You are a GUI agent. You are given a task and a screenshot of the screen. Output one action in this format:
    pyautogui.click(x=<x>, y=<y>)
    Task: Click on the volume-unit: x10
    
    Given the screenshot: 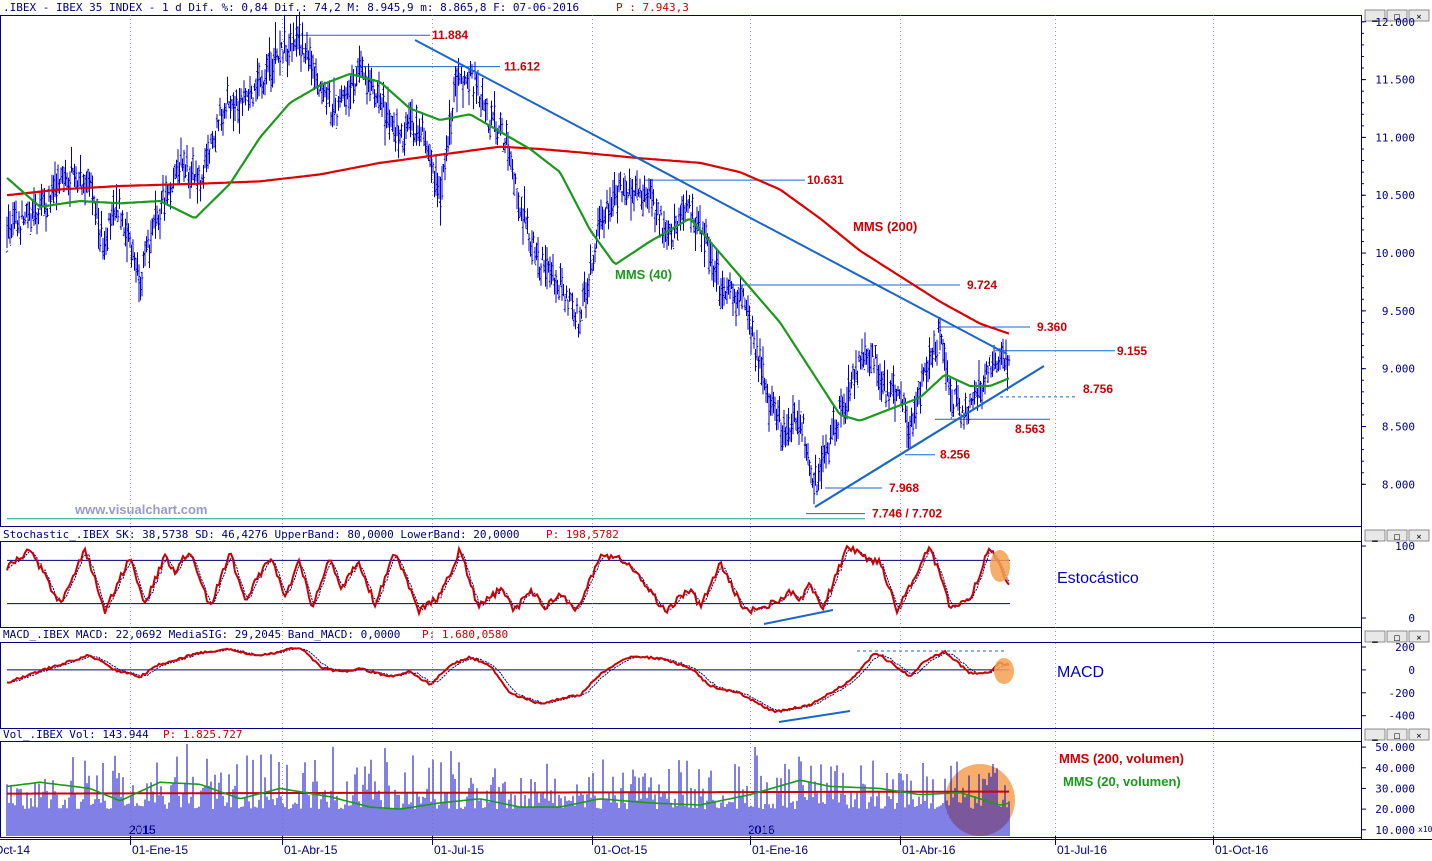 What is the action you would take?
    pyautogui.click(x=1425, y=829)
    